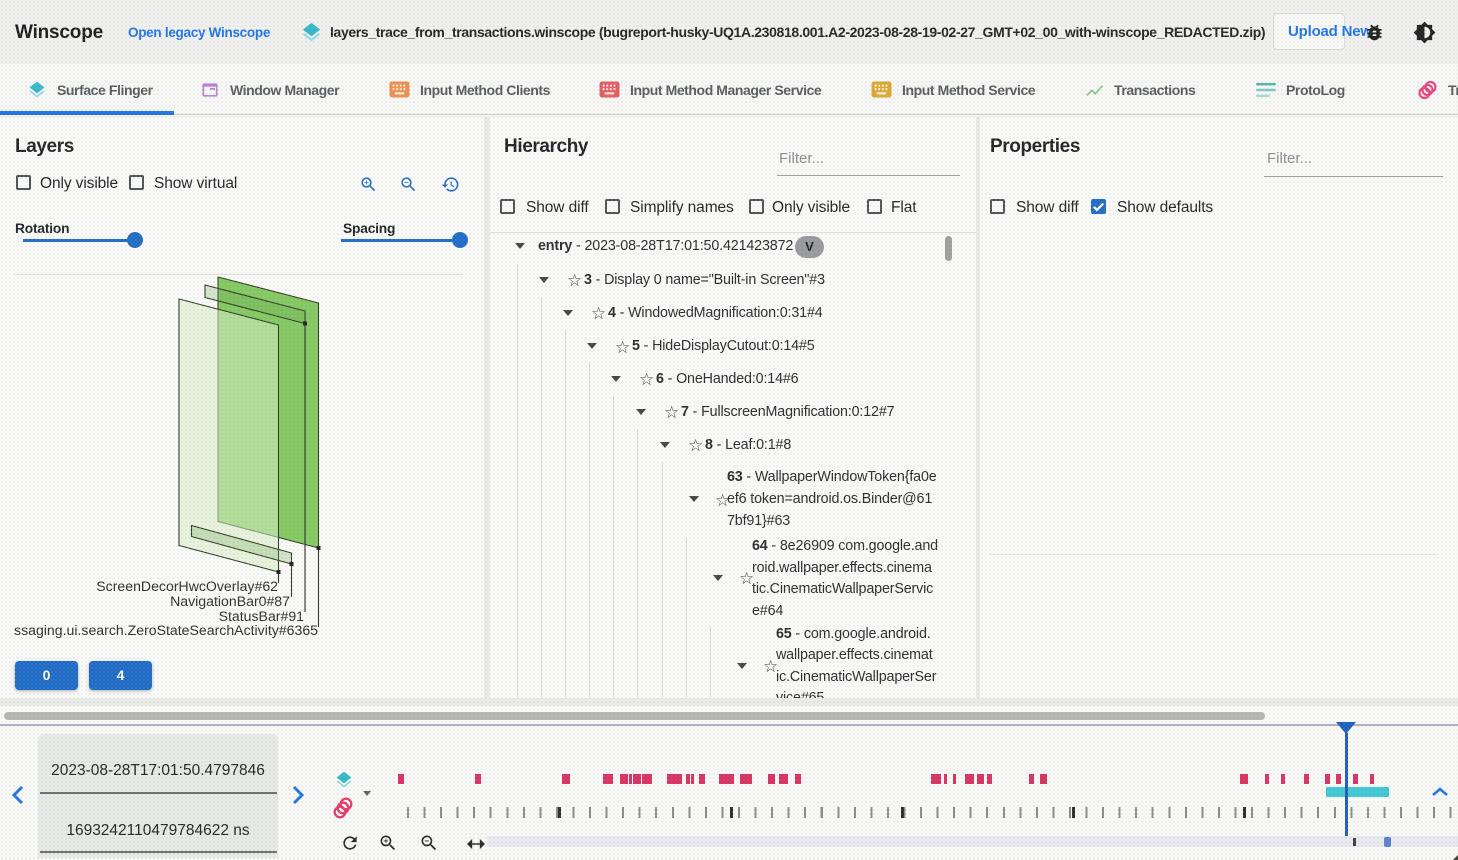  Describe the element at coordinates (262, 616) in the screenshot. I see `svg-text: StatusBar#91` at that location.